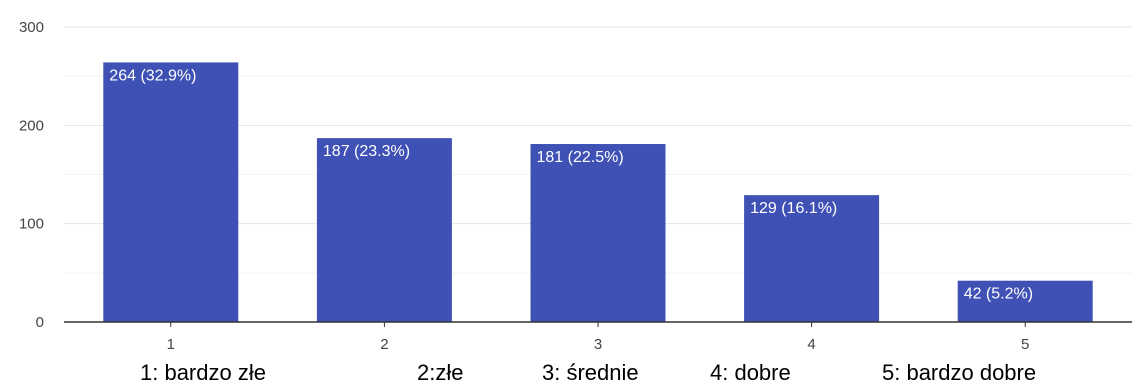 Image resolution: width=1145 pixels, height=387 pixels. I want to click on y-tick-label: 200, so click(31, 125).